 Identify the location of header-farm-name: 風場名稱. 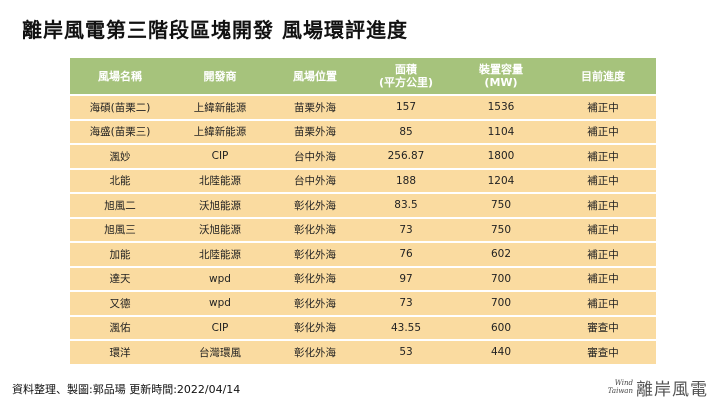
(120, 76).